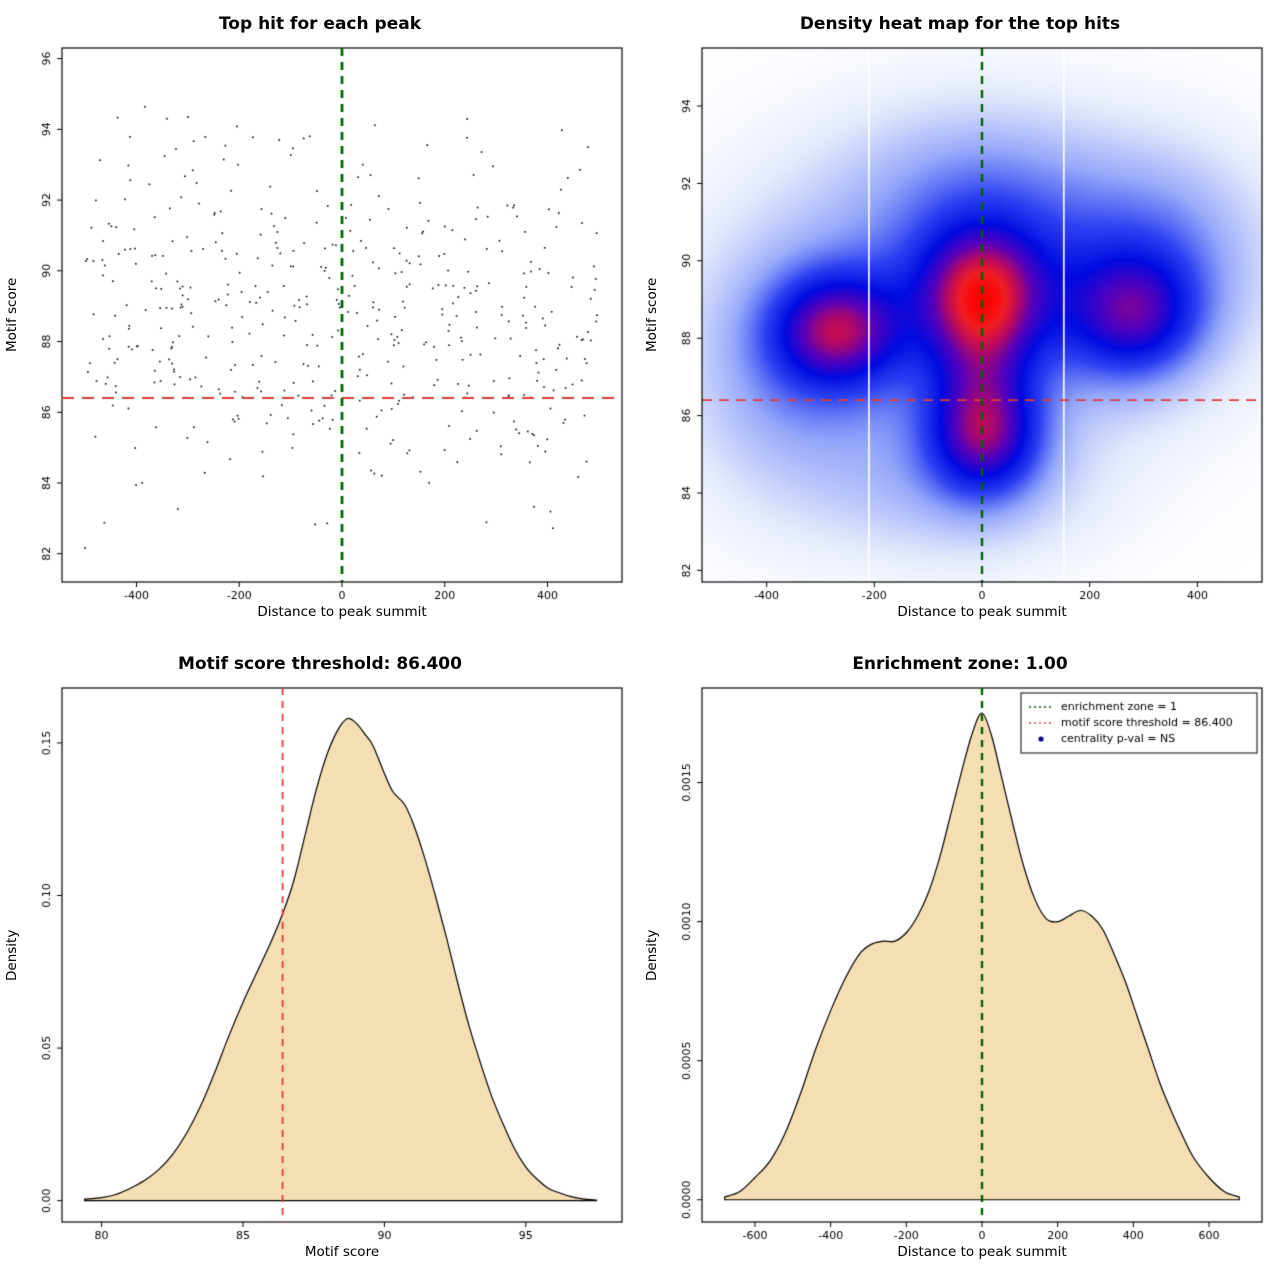 The image size is (1280, 1280). I want to click on score-density-title: Motif score threshold: 86.400, so click(320, 664).